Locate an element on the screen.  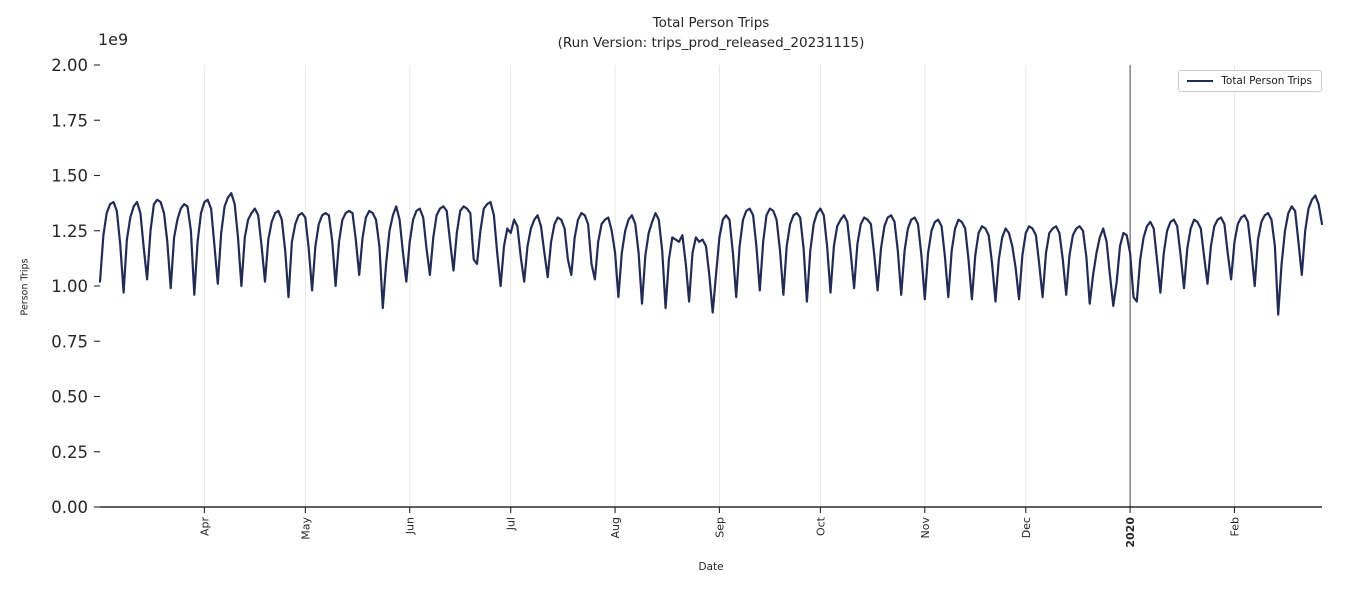
y-tick-label: 0.50 is located at coordinates (69, 397).